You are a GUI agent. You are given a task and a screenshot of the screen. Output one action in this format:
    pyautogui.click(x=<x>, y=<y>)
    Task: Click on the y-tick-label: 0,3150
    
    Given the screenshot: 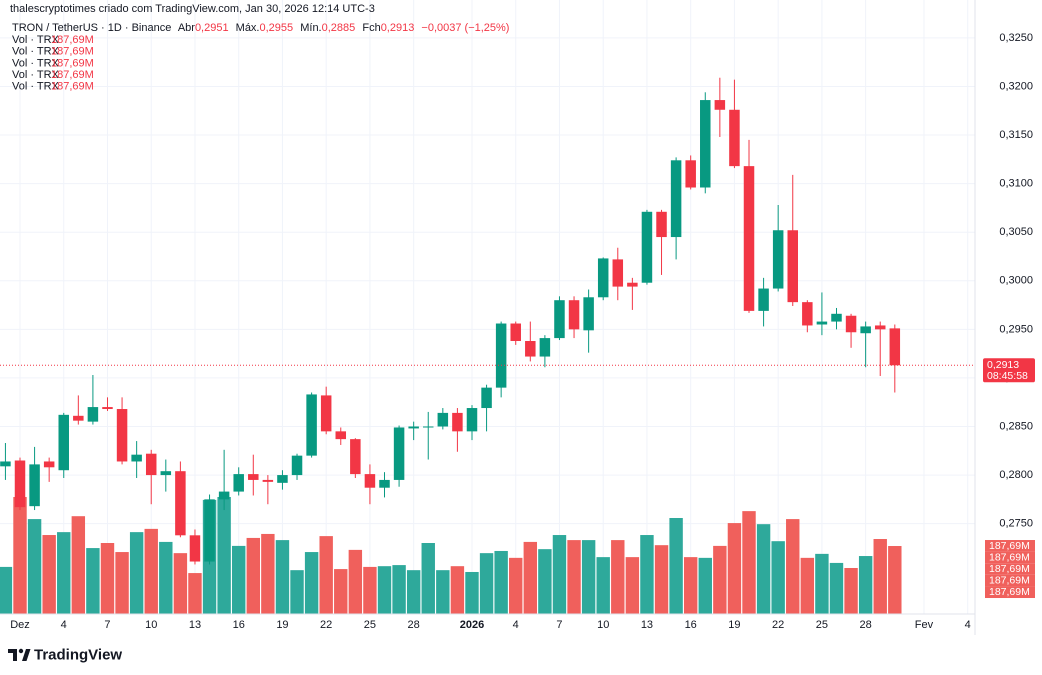 What is the action you would take?
    pyautogui.click(x=1016, y=135)
    